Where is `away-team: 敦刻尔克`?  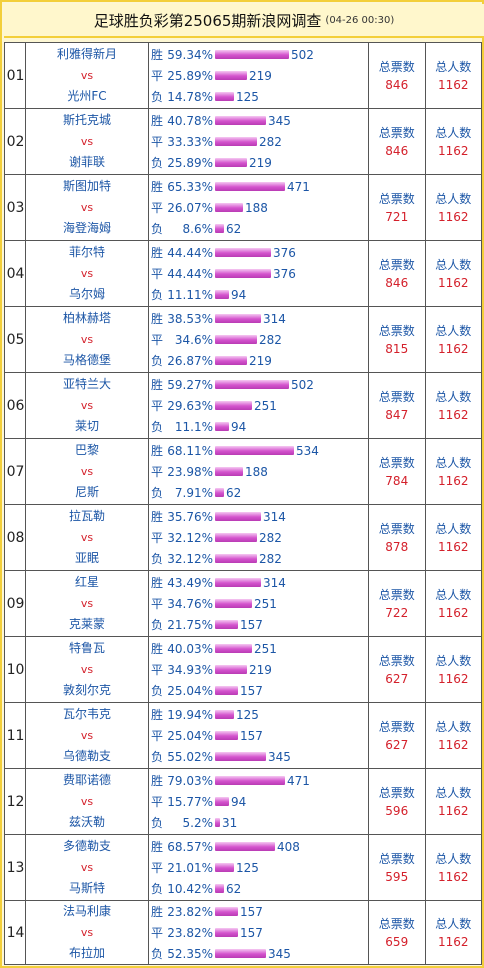
away-team: 敦刻尔克 is located at coordinates (86, 690).